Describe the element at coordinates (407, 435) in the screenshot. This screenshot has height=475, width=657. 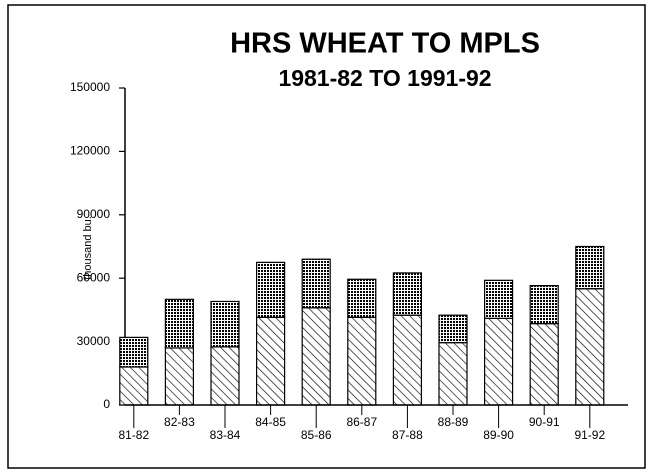
I see `x-tick-label: 87-88` at that location.